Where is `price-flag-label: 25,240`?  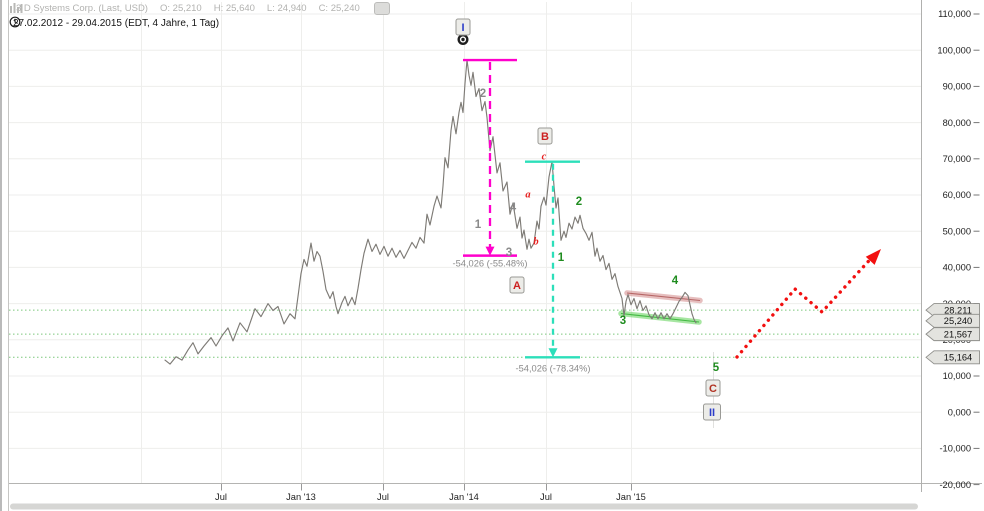
price-flag-label: 25,240 is located at coordinates (958, 321).